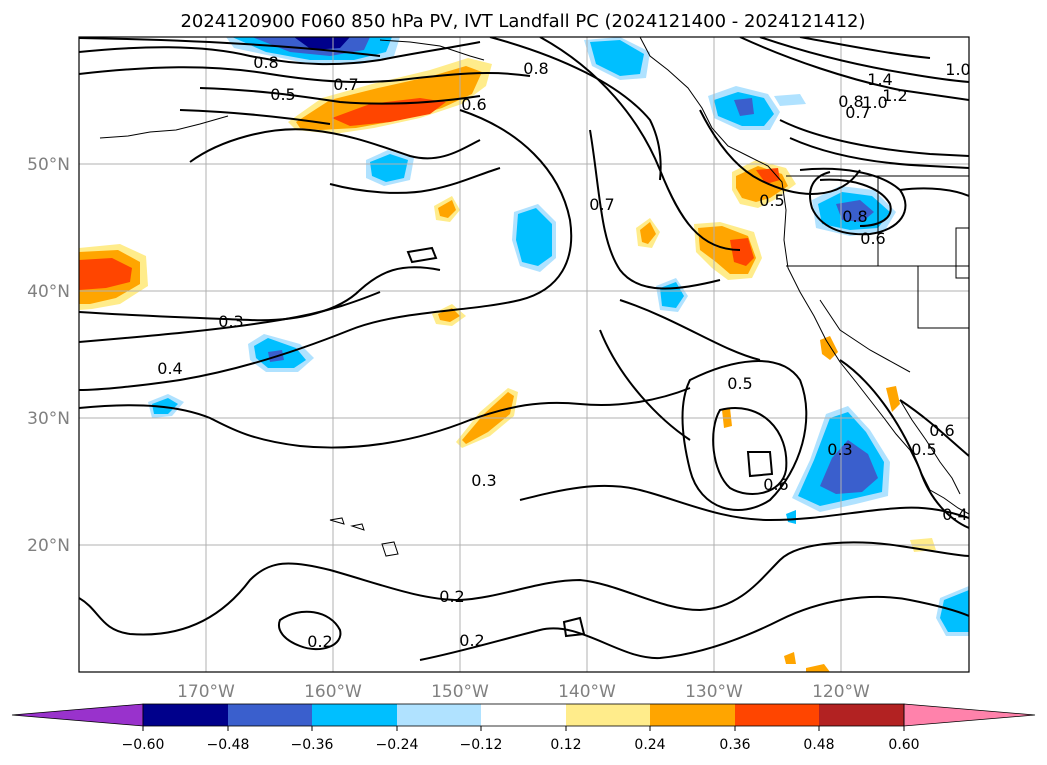 This screenshot has height=765, width=1047. What do you see at coordinates (903, 745) in the screenshot?
I see `colorbar-tick-label: 0.60` at bounding box center [903, 745].